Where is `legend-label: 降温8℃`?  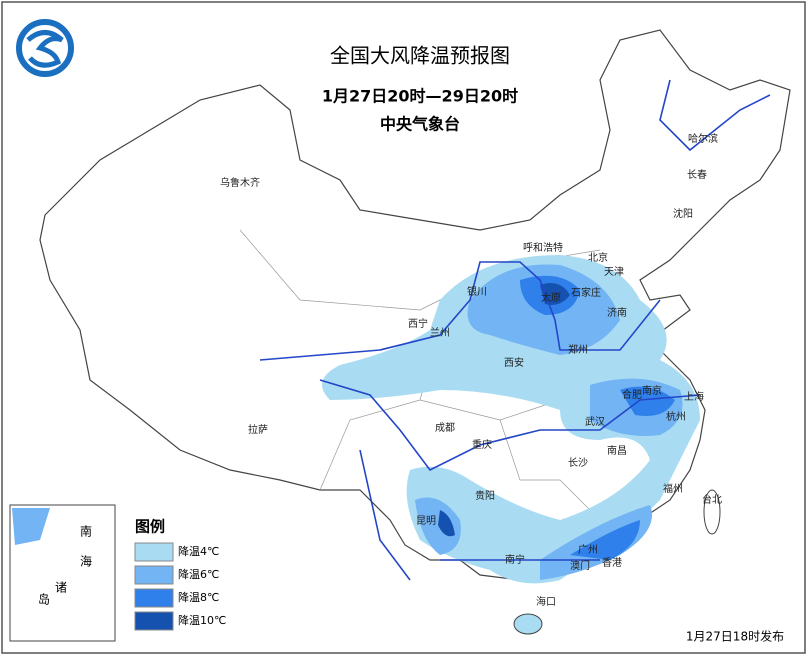
legend-label: 降温8℃ is located at coordinates (198, 597).